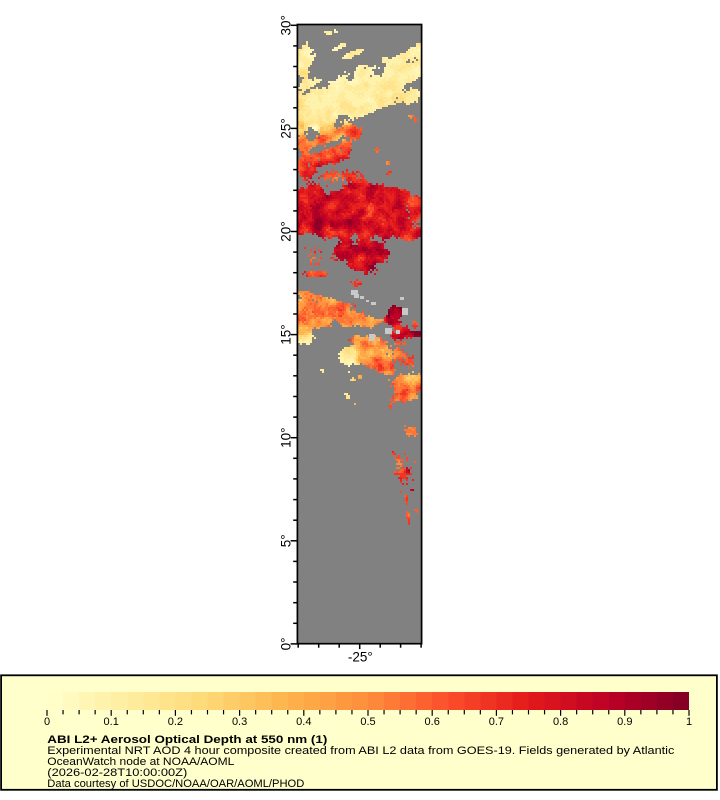  I want to click on svg-text: 25°, so click(286, 128).